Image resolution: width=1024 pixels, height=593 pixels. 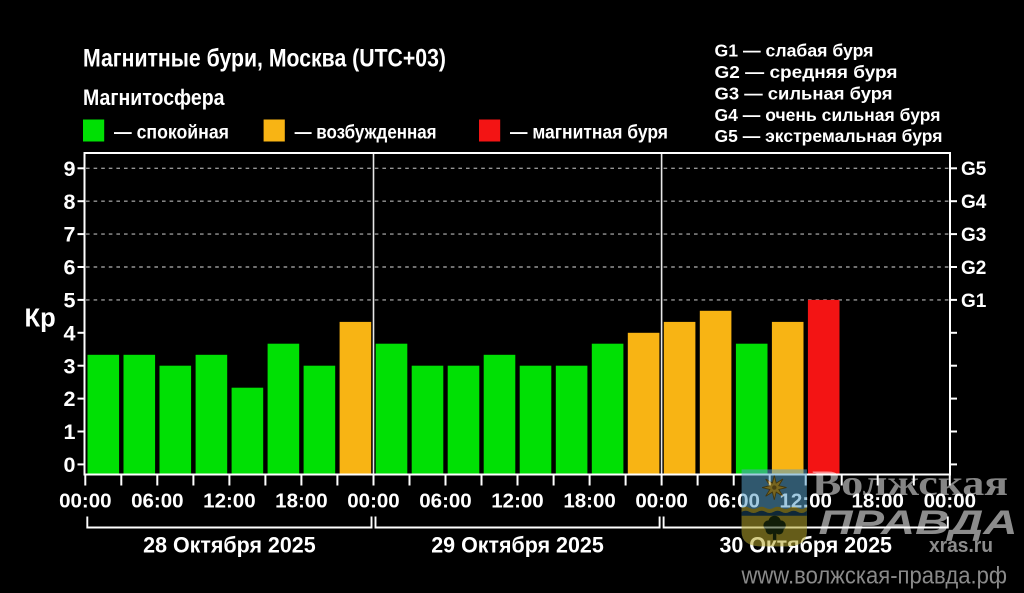 I want to click on svg-text:Магнитные бури, Москва (UTC+03: Магнитные бури, Москва (UTC+03), so click(x=264, y=59).